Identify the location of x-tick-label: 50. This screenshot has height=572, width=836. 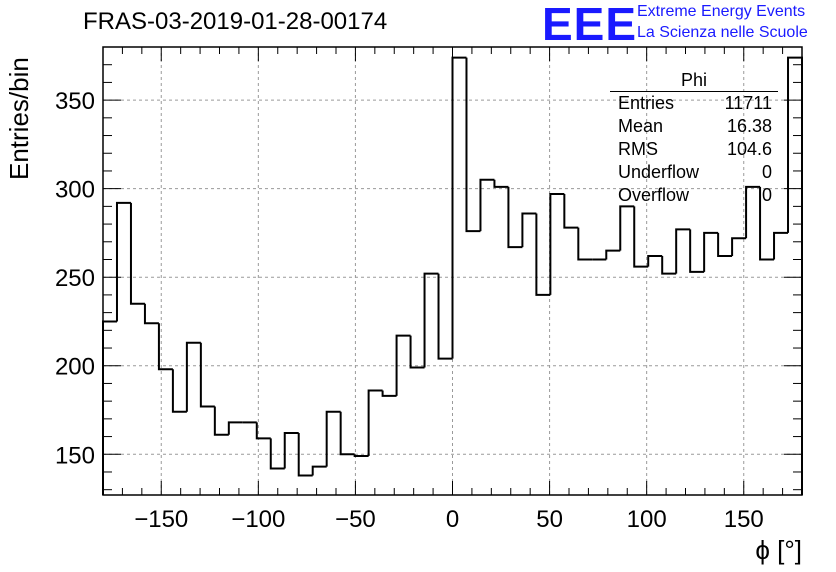
(549, 519).